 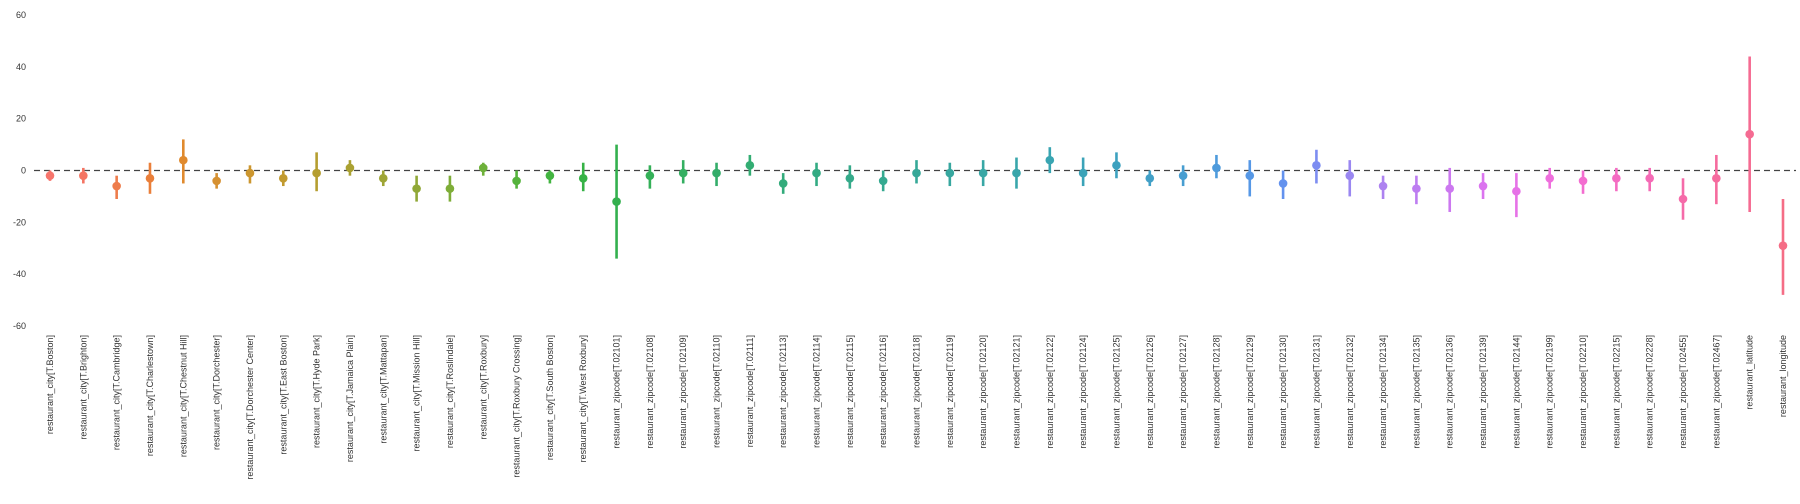 I want to click on x-tick-label: restaurant_zipcode[T.02114], so click(x=817, y=391).